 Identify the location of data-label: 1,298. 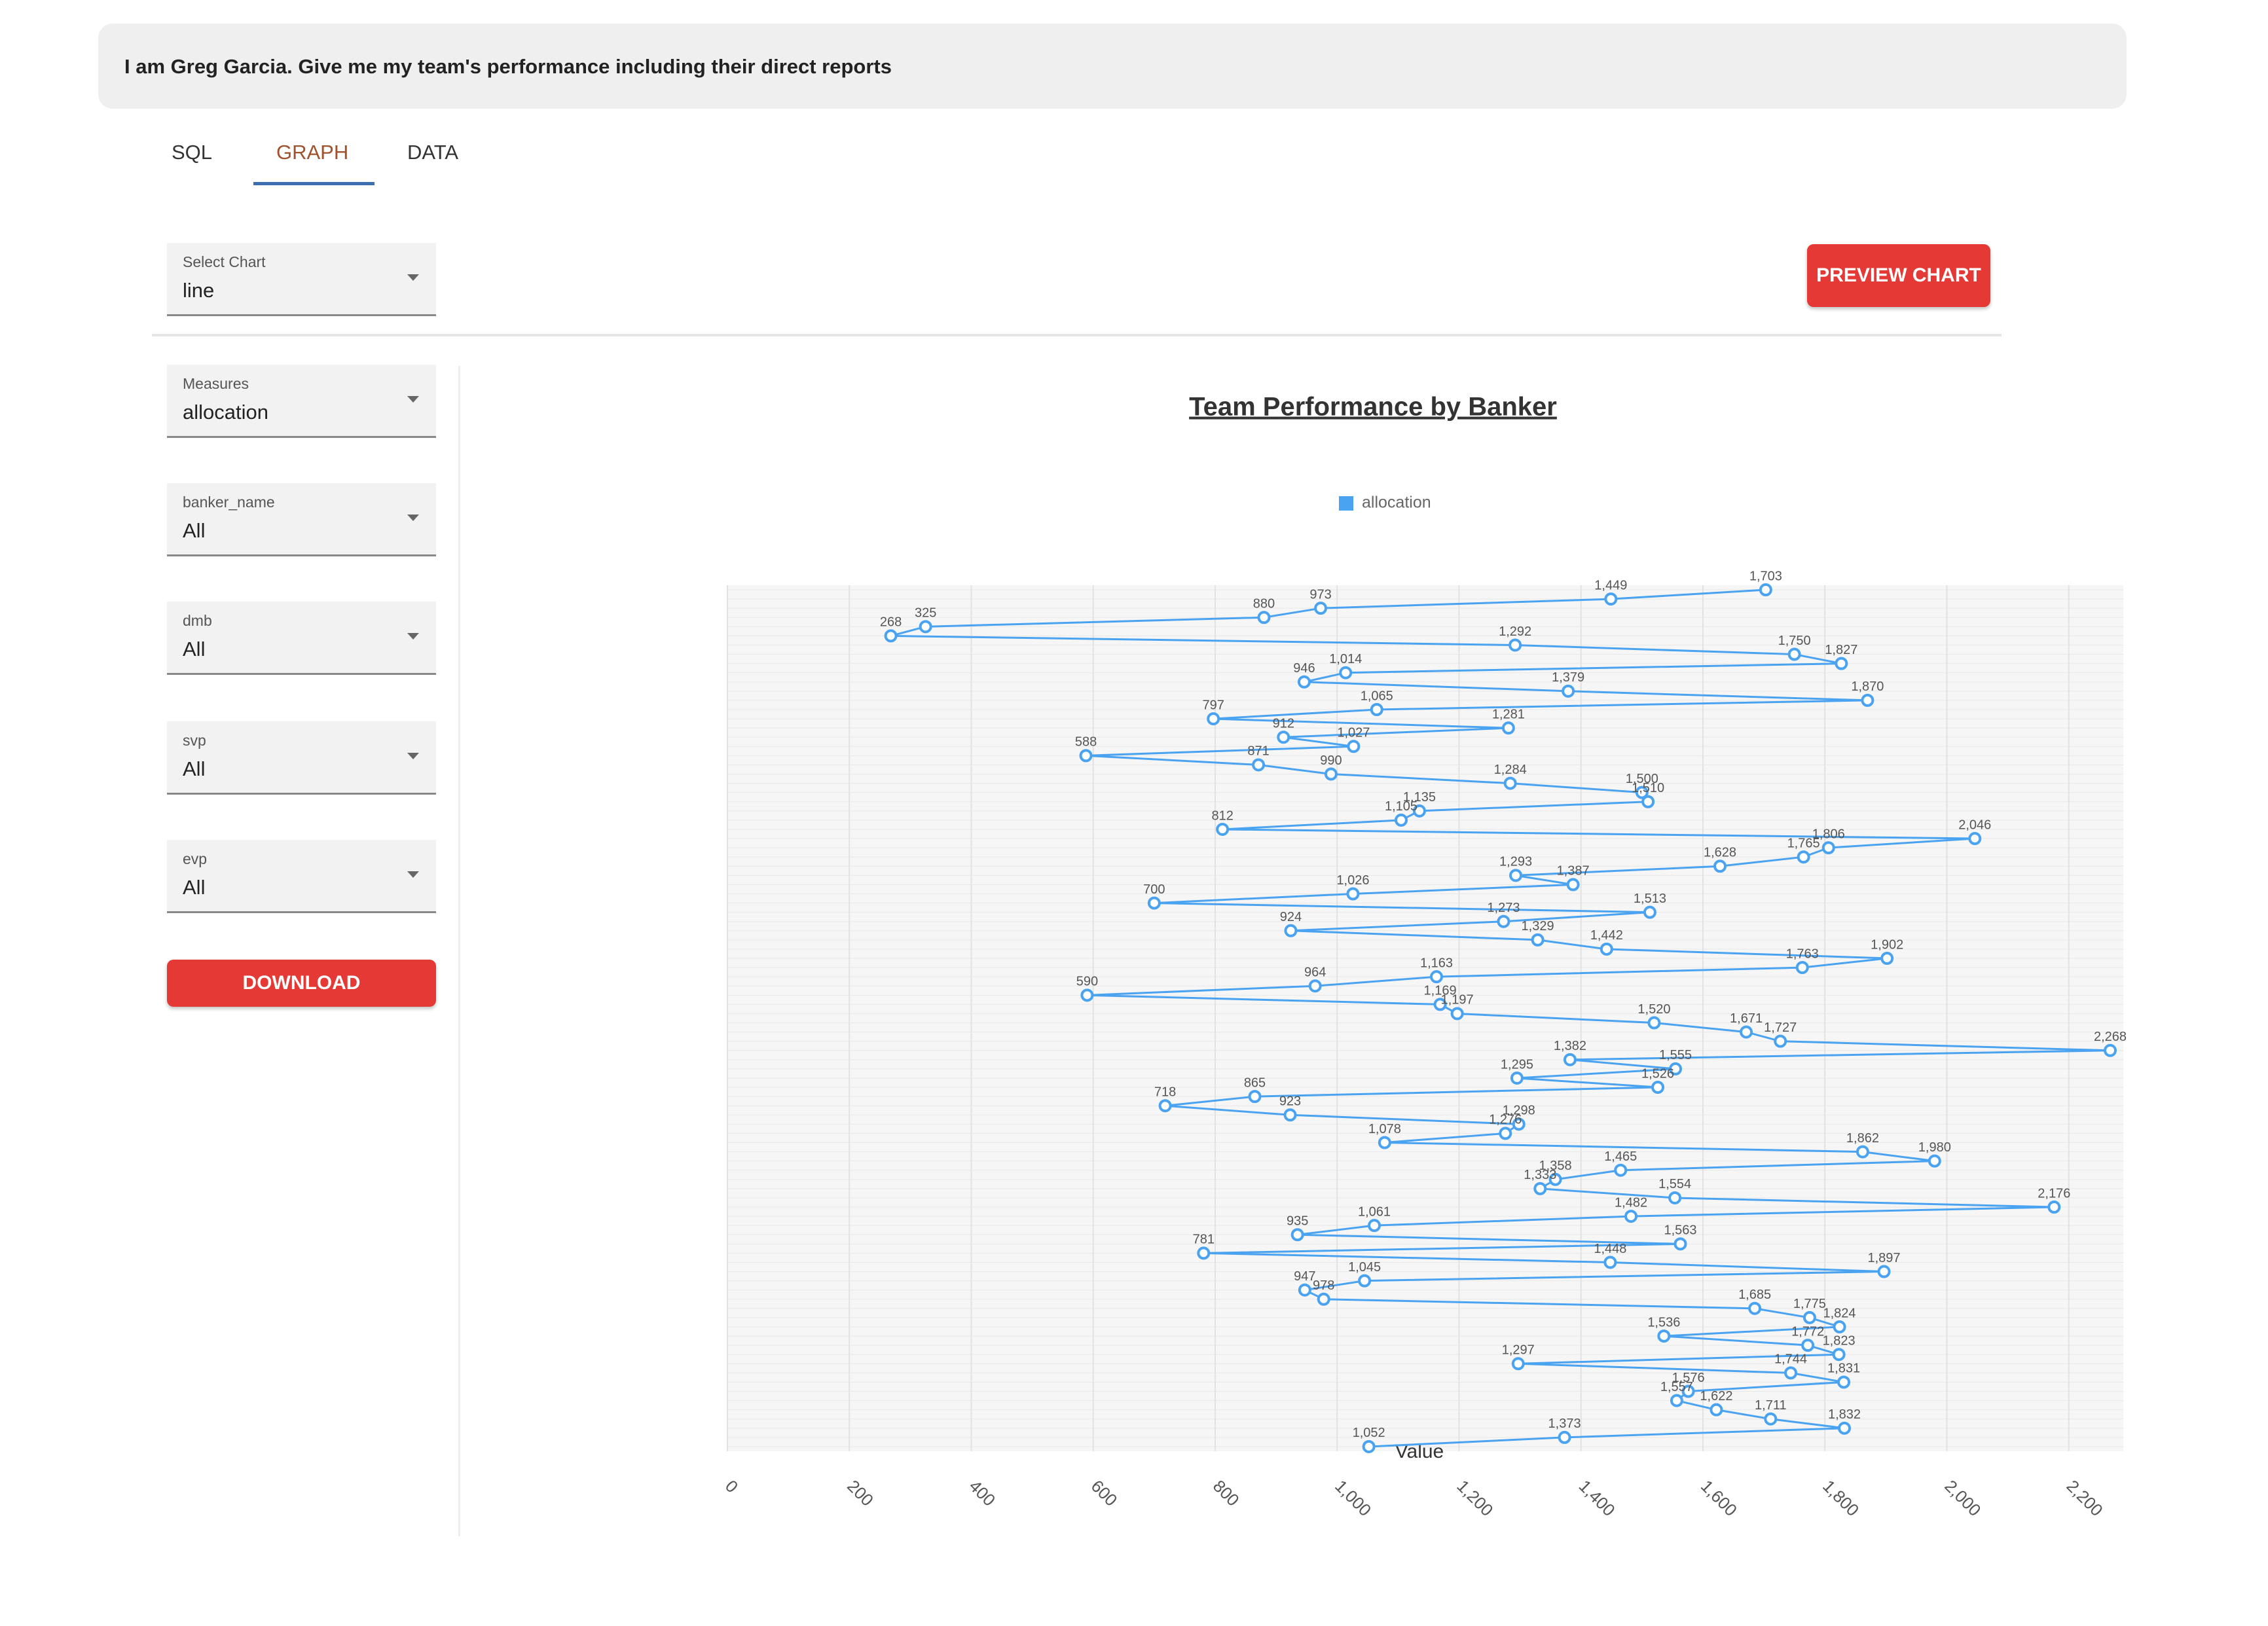
(1519, 1111).